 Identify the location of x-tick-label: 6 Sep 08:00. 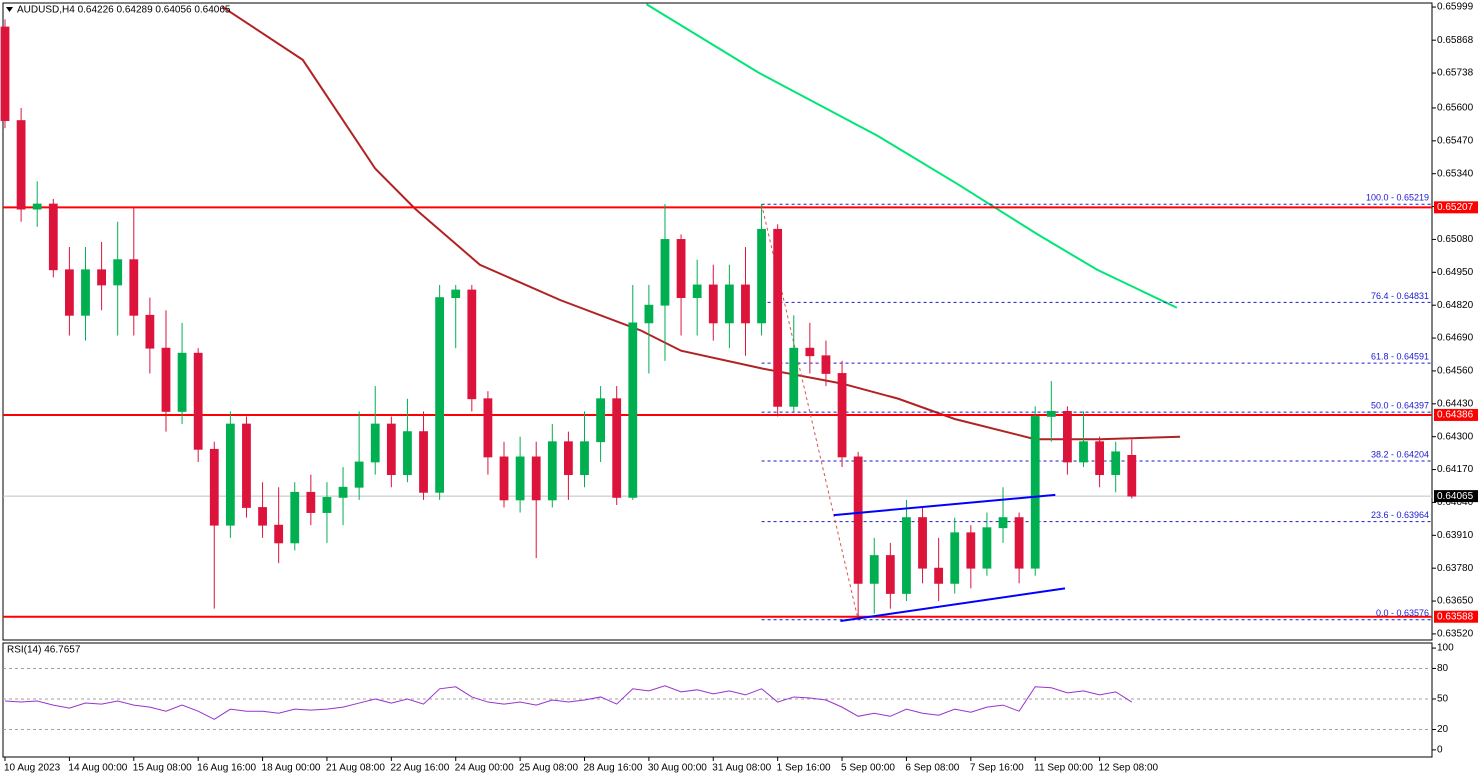
(932, 768).